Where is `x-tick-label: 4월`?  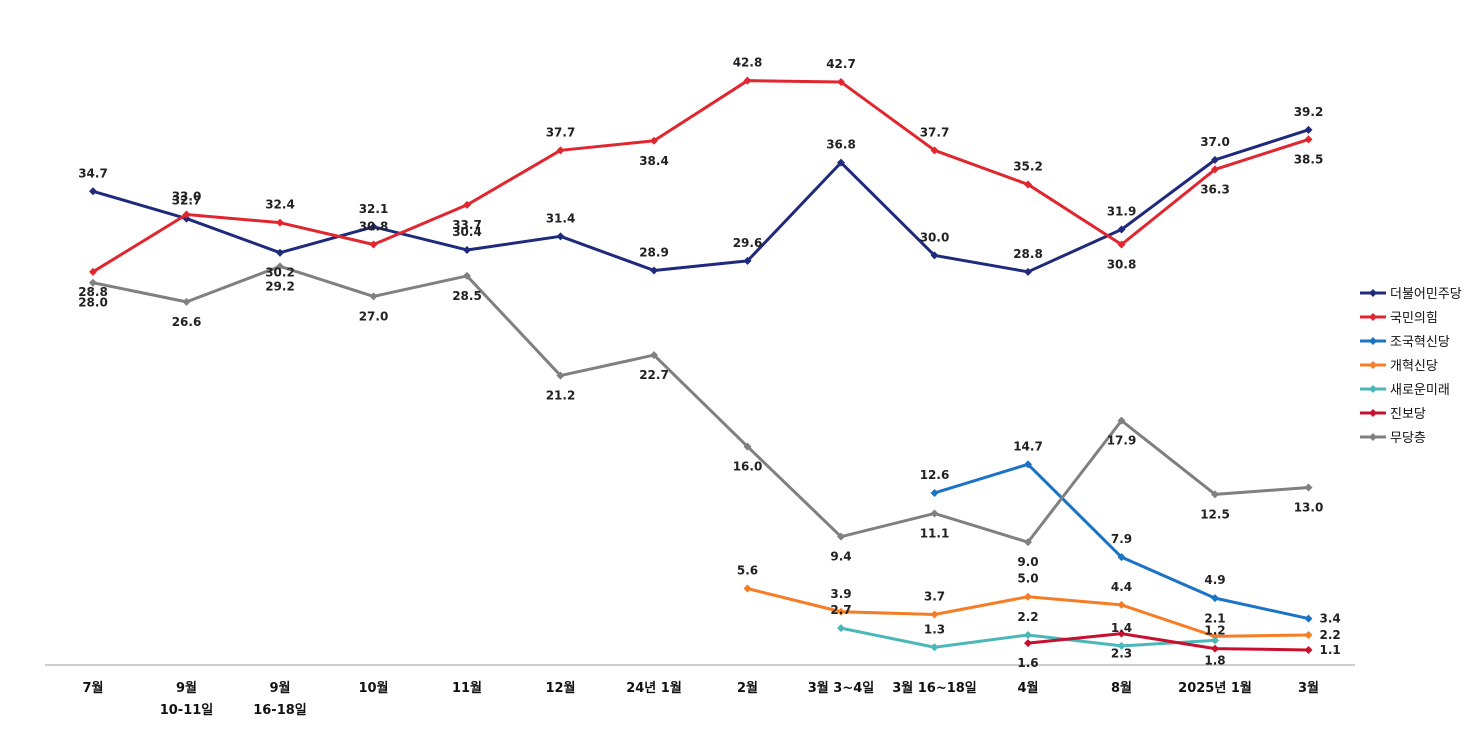
x-tick-label: 4월 is located at coordinates (1027, 688).